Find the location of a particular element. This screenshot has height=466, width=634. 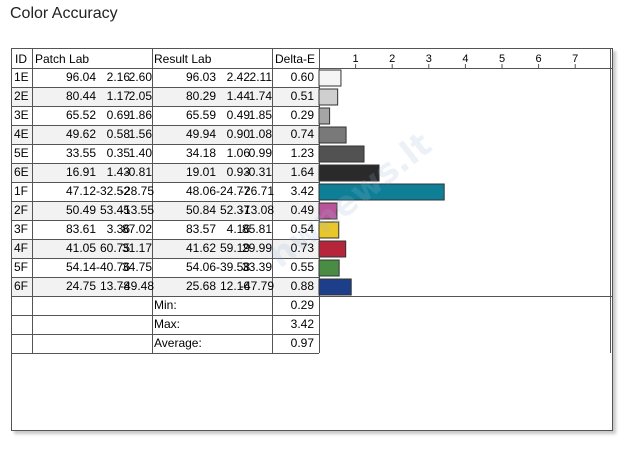

delta-e-value: 0.55 is located at coordinates (302, 267).